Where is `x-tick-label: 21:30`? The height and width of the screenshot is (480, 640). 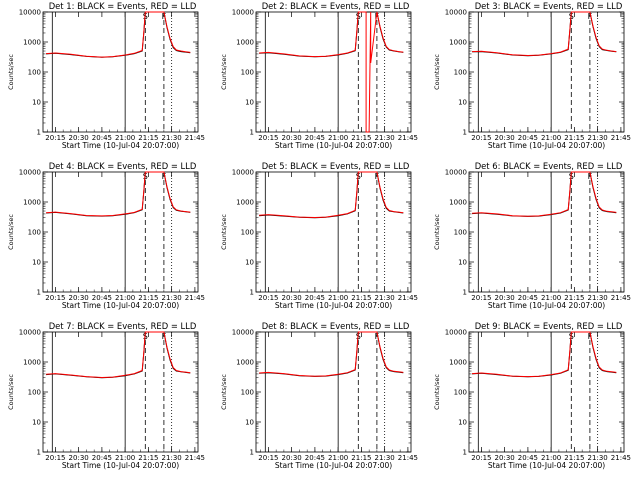 x-tick-label: 21:30 is located at coordinates (385, 138).